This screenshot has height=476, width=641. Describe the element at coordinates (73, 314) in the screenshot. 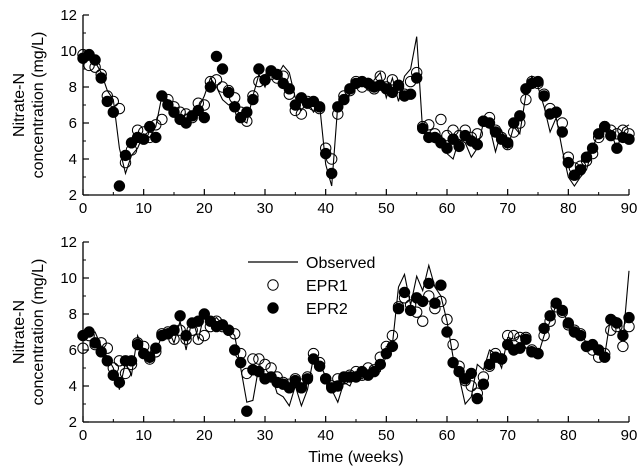

I see `y-tick-label: 8` at that location.